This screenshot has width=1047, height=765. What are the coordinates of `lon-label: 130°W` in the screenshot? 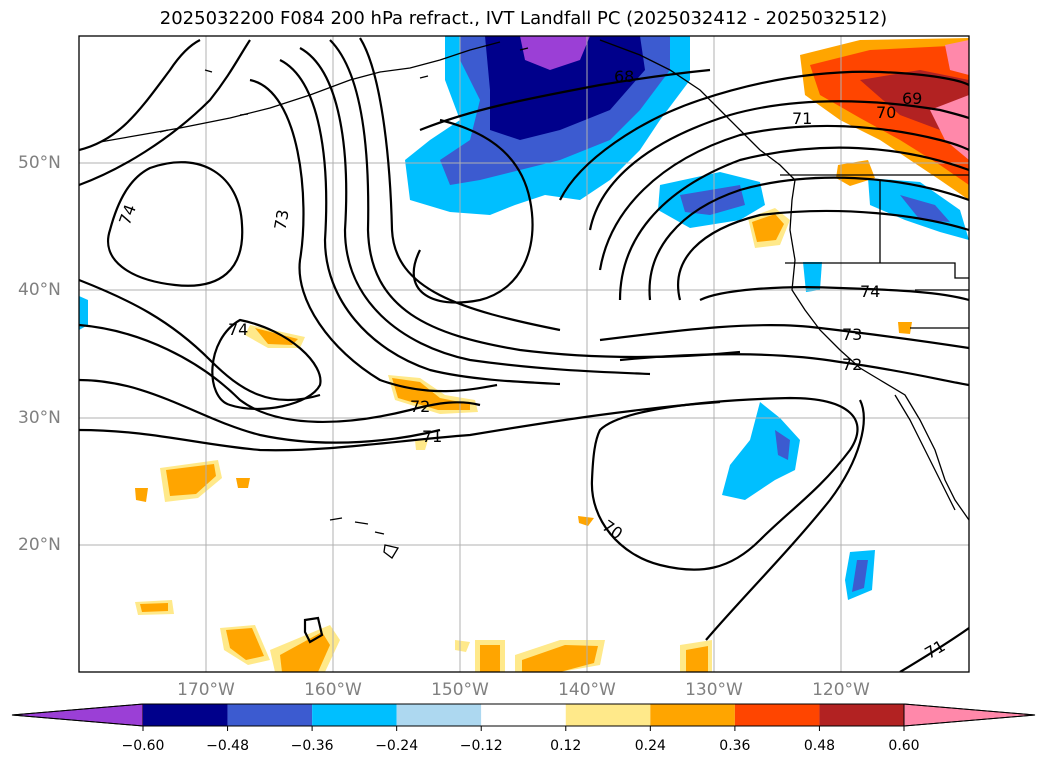 It's located at (714, 690).